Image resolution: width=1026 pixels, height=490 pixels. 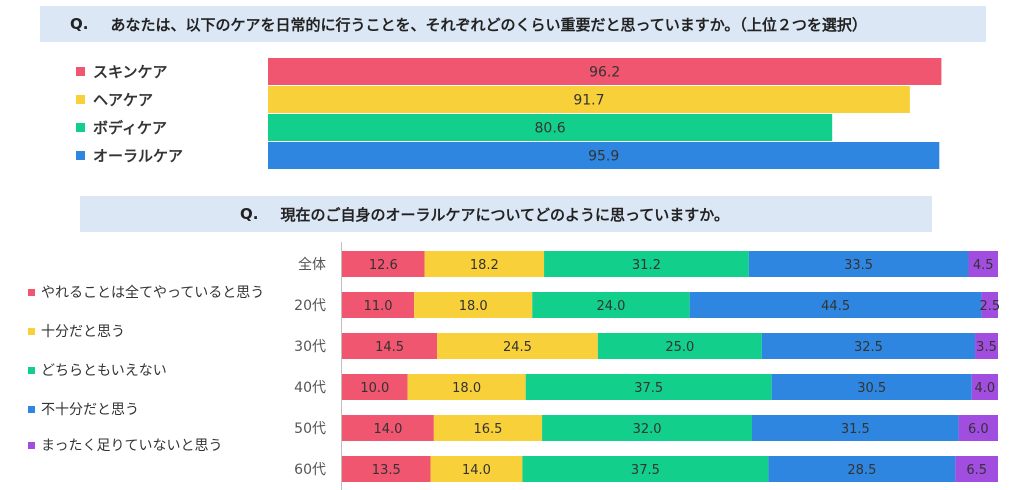 I want to click on chart-2-data-label: 33.5, so click(x=858, y=265).